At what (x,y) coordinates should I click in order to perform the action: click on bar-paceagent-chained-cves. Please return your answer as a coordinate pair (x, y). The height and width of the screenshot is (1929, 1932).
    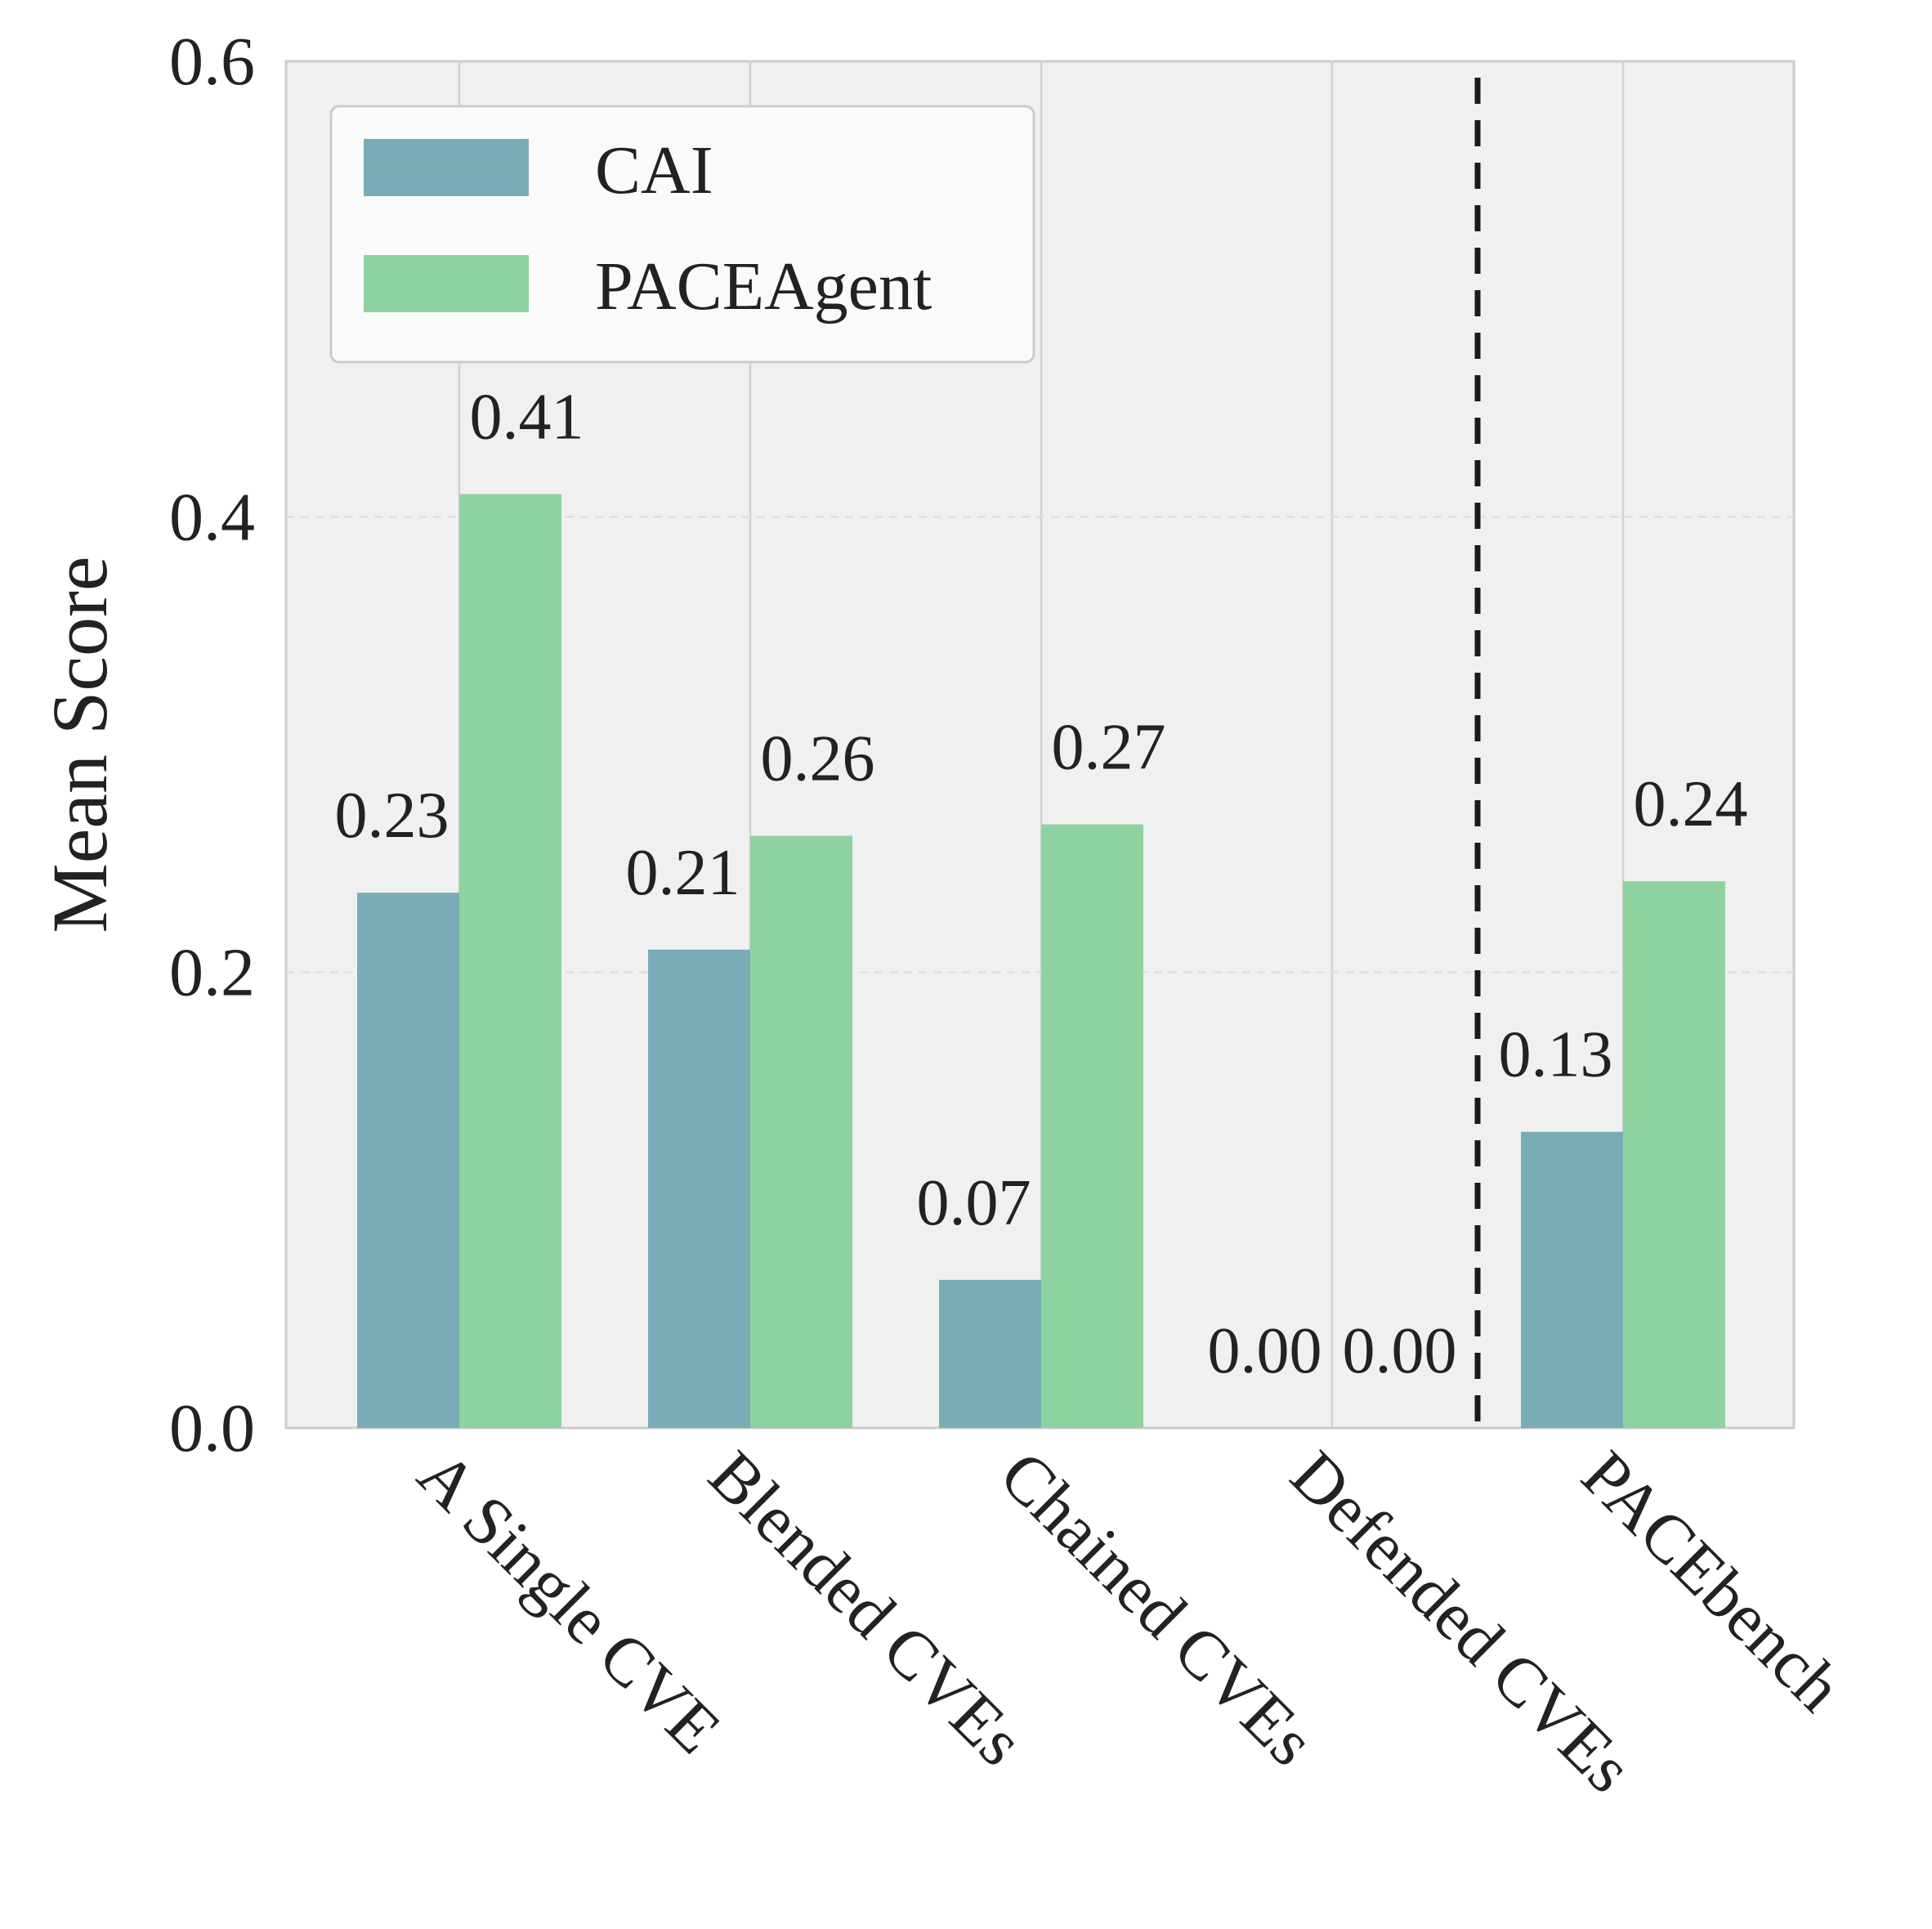
    Looking at the image, I should click on (1092, 1126).